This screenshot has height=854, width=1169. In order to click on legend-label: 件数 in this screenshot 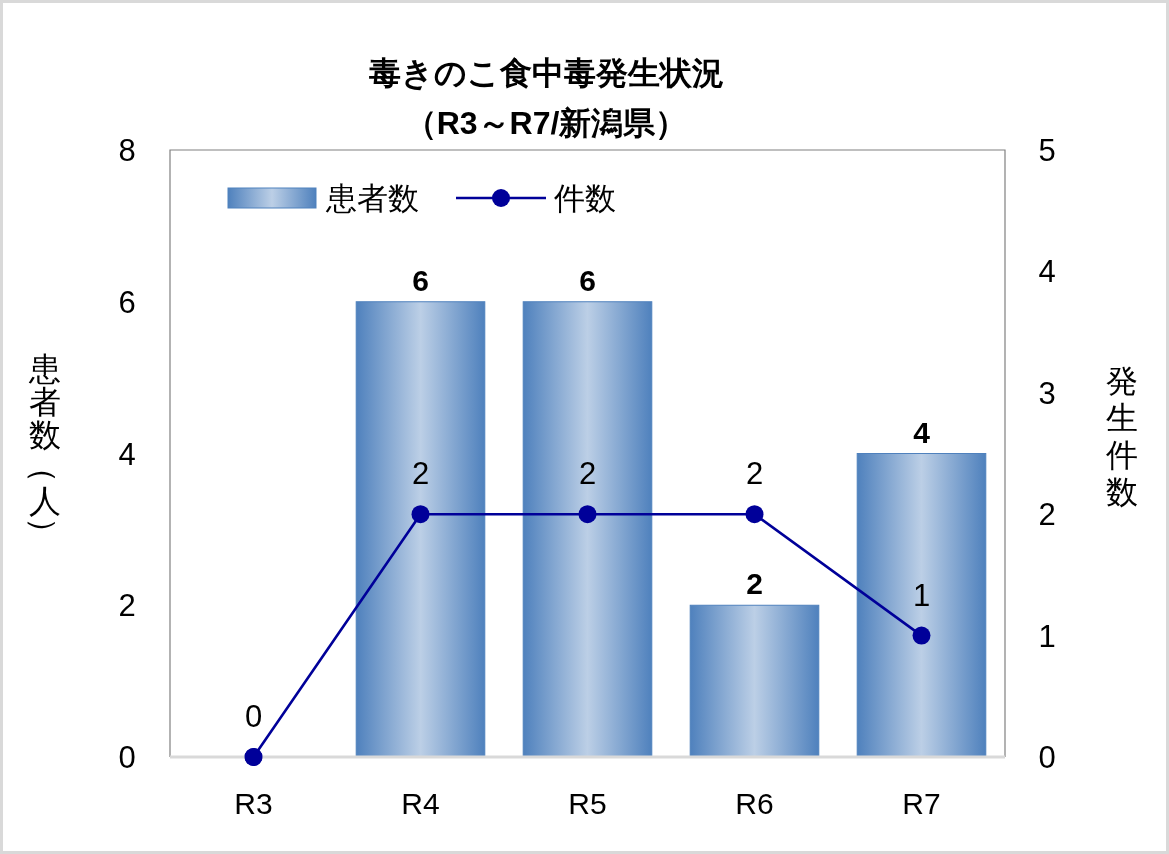, I will do `click(585, 198)`.